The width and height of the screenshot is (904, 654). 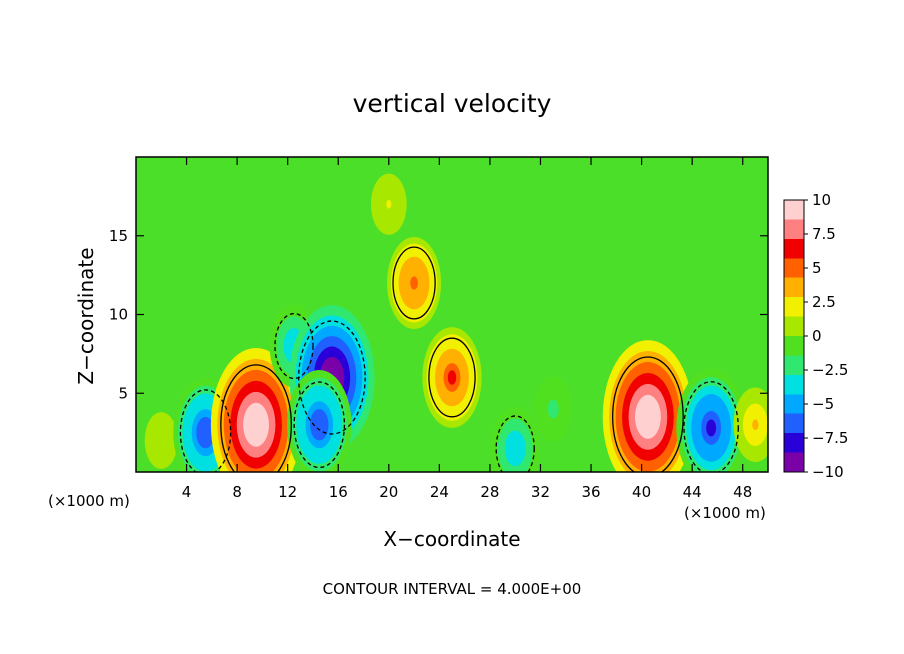 What do you see at coordinates (794, 336) in the screenshot?
I see `colorbar-scale` at bounding box center [794, 336].